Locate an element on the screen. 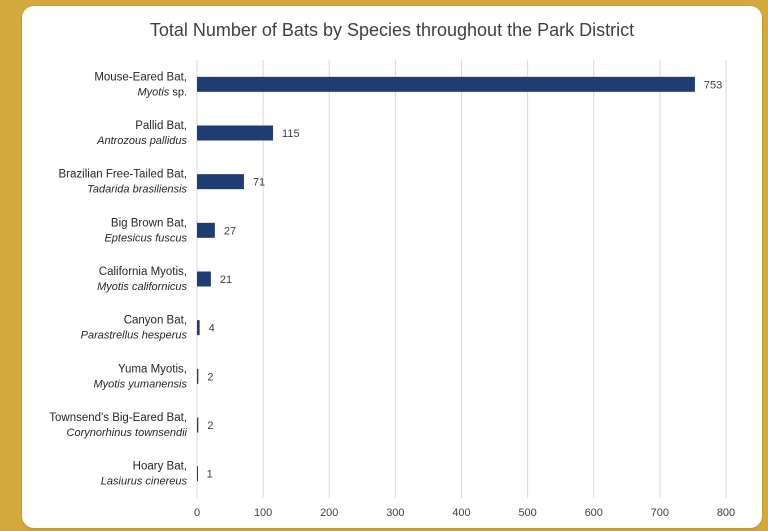  data-label: 21 is located at coordinates (226, 280).